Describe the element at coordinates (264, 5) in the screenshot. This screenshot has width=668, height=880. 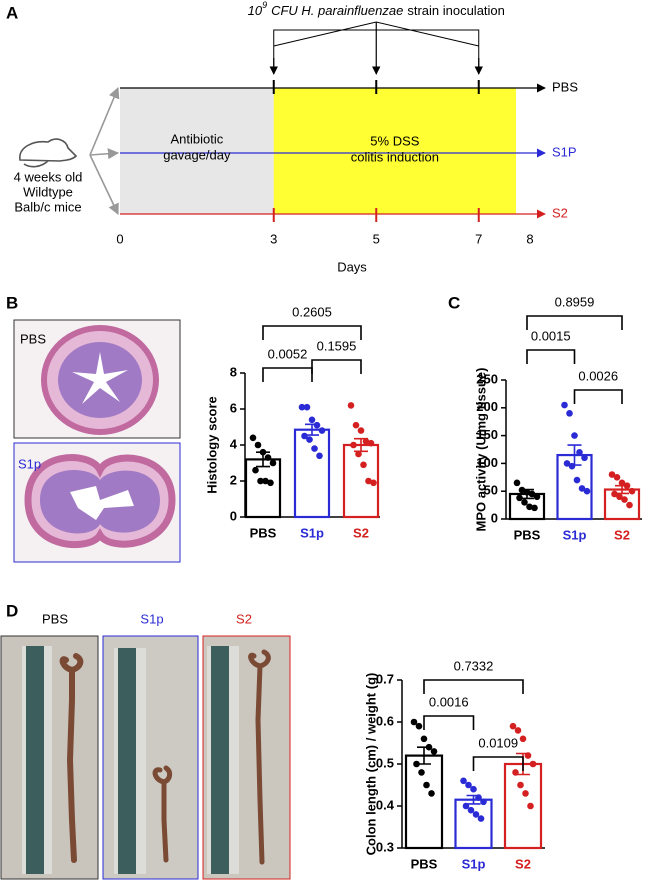
I see `title-exponent: 9` at that location.